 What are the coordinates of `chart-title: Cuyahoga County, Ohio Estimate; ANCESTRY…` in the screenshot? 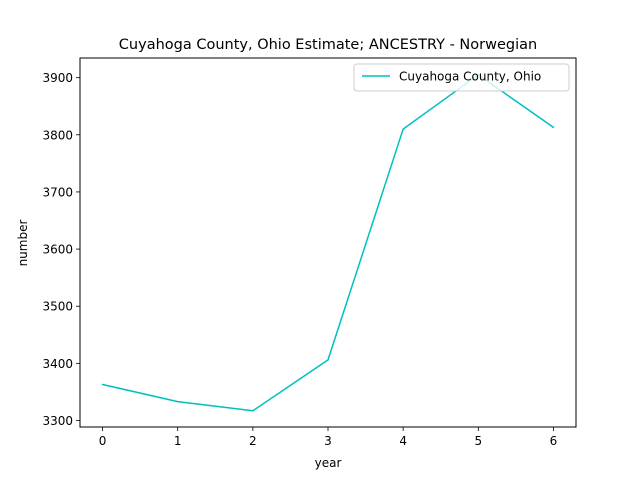 It's located at (328, 45).